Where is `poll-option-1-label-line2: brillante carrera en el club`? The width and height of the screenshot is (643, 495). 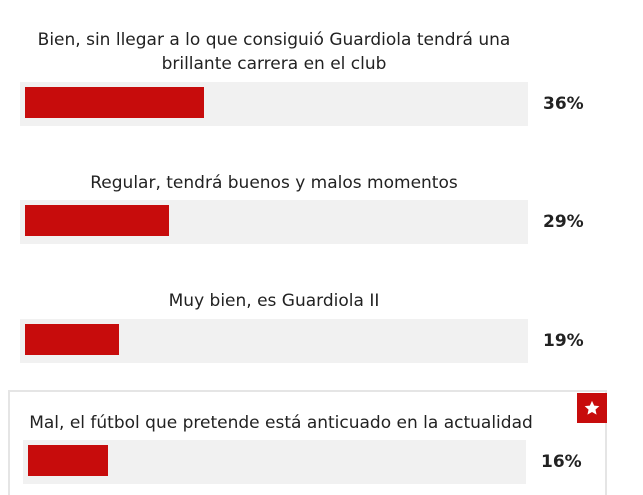
poll-option-1-label-line2: brillante carrera en el club is located at coordinates (274, 64).